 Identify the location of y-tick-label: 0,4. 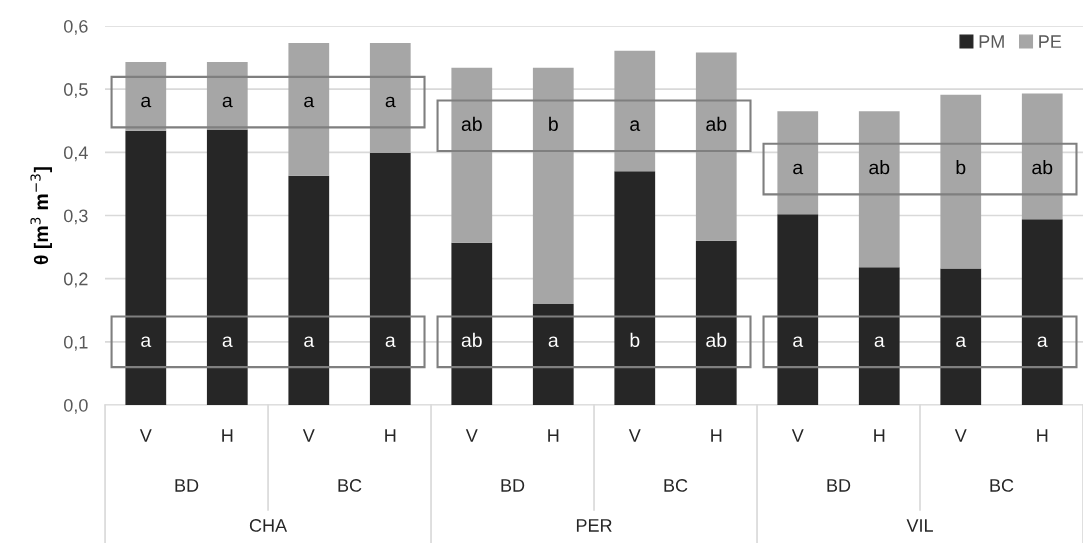
(75, 154).